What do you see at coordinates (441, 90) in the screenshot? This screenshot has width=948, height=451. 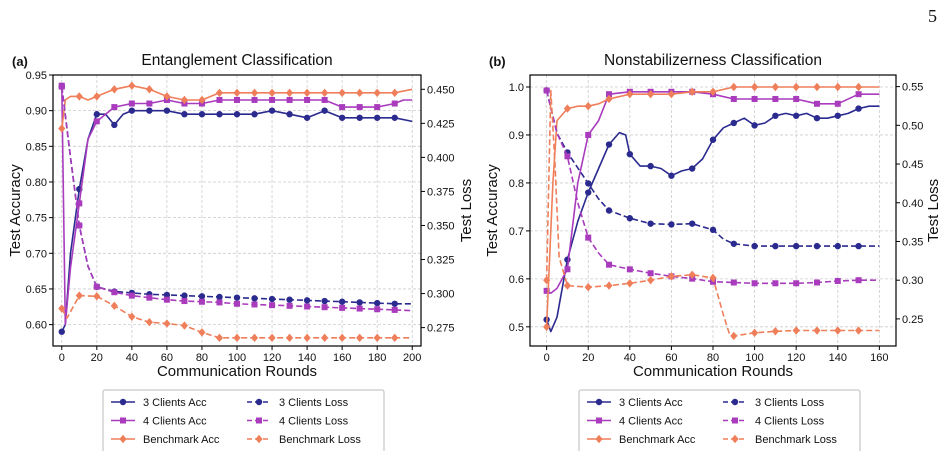 I see `y2-tick-label: 0.450` at bounding box center [441, 90].